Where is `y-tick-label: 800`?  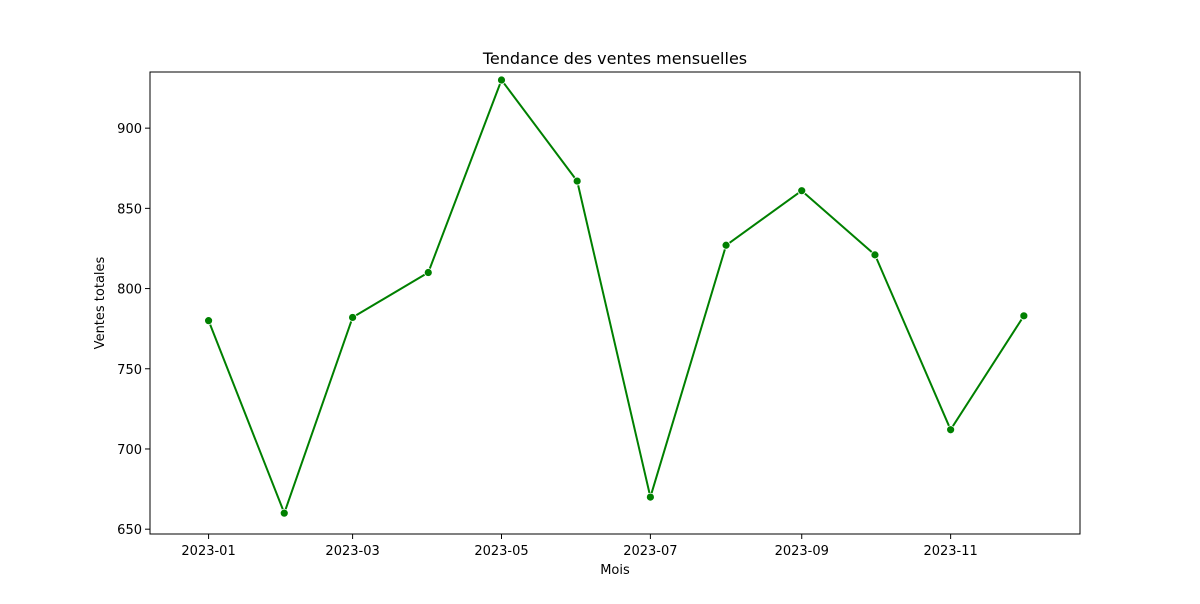 y-tick-label: 800 is located at coordinates (129, 290).